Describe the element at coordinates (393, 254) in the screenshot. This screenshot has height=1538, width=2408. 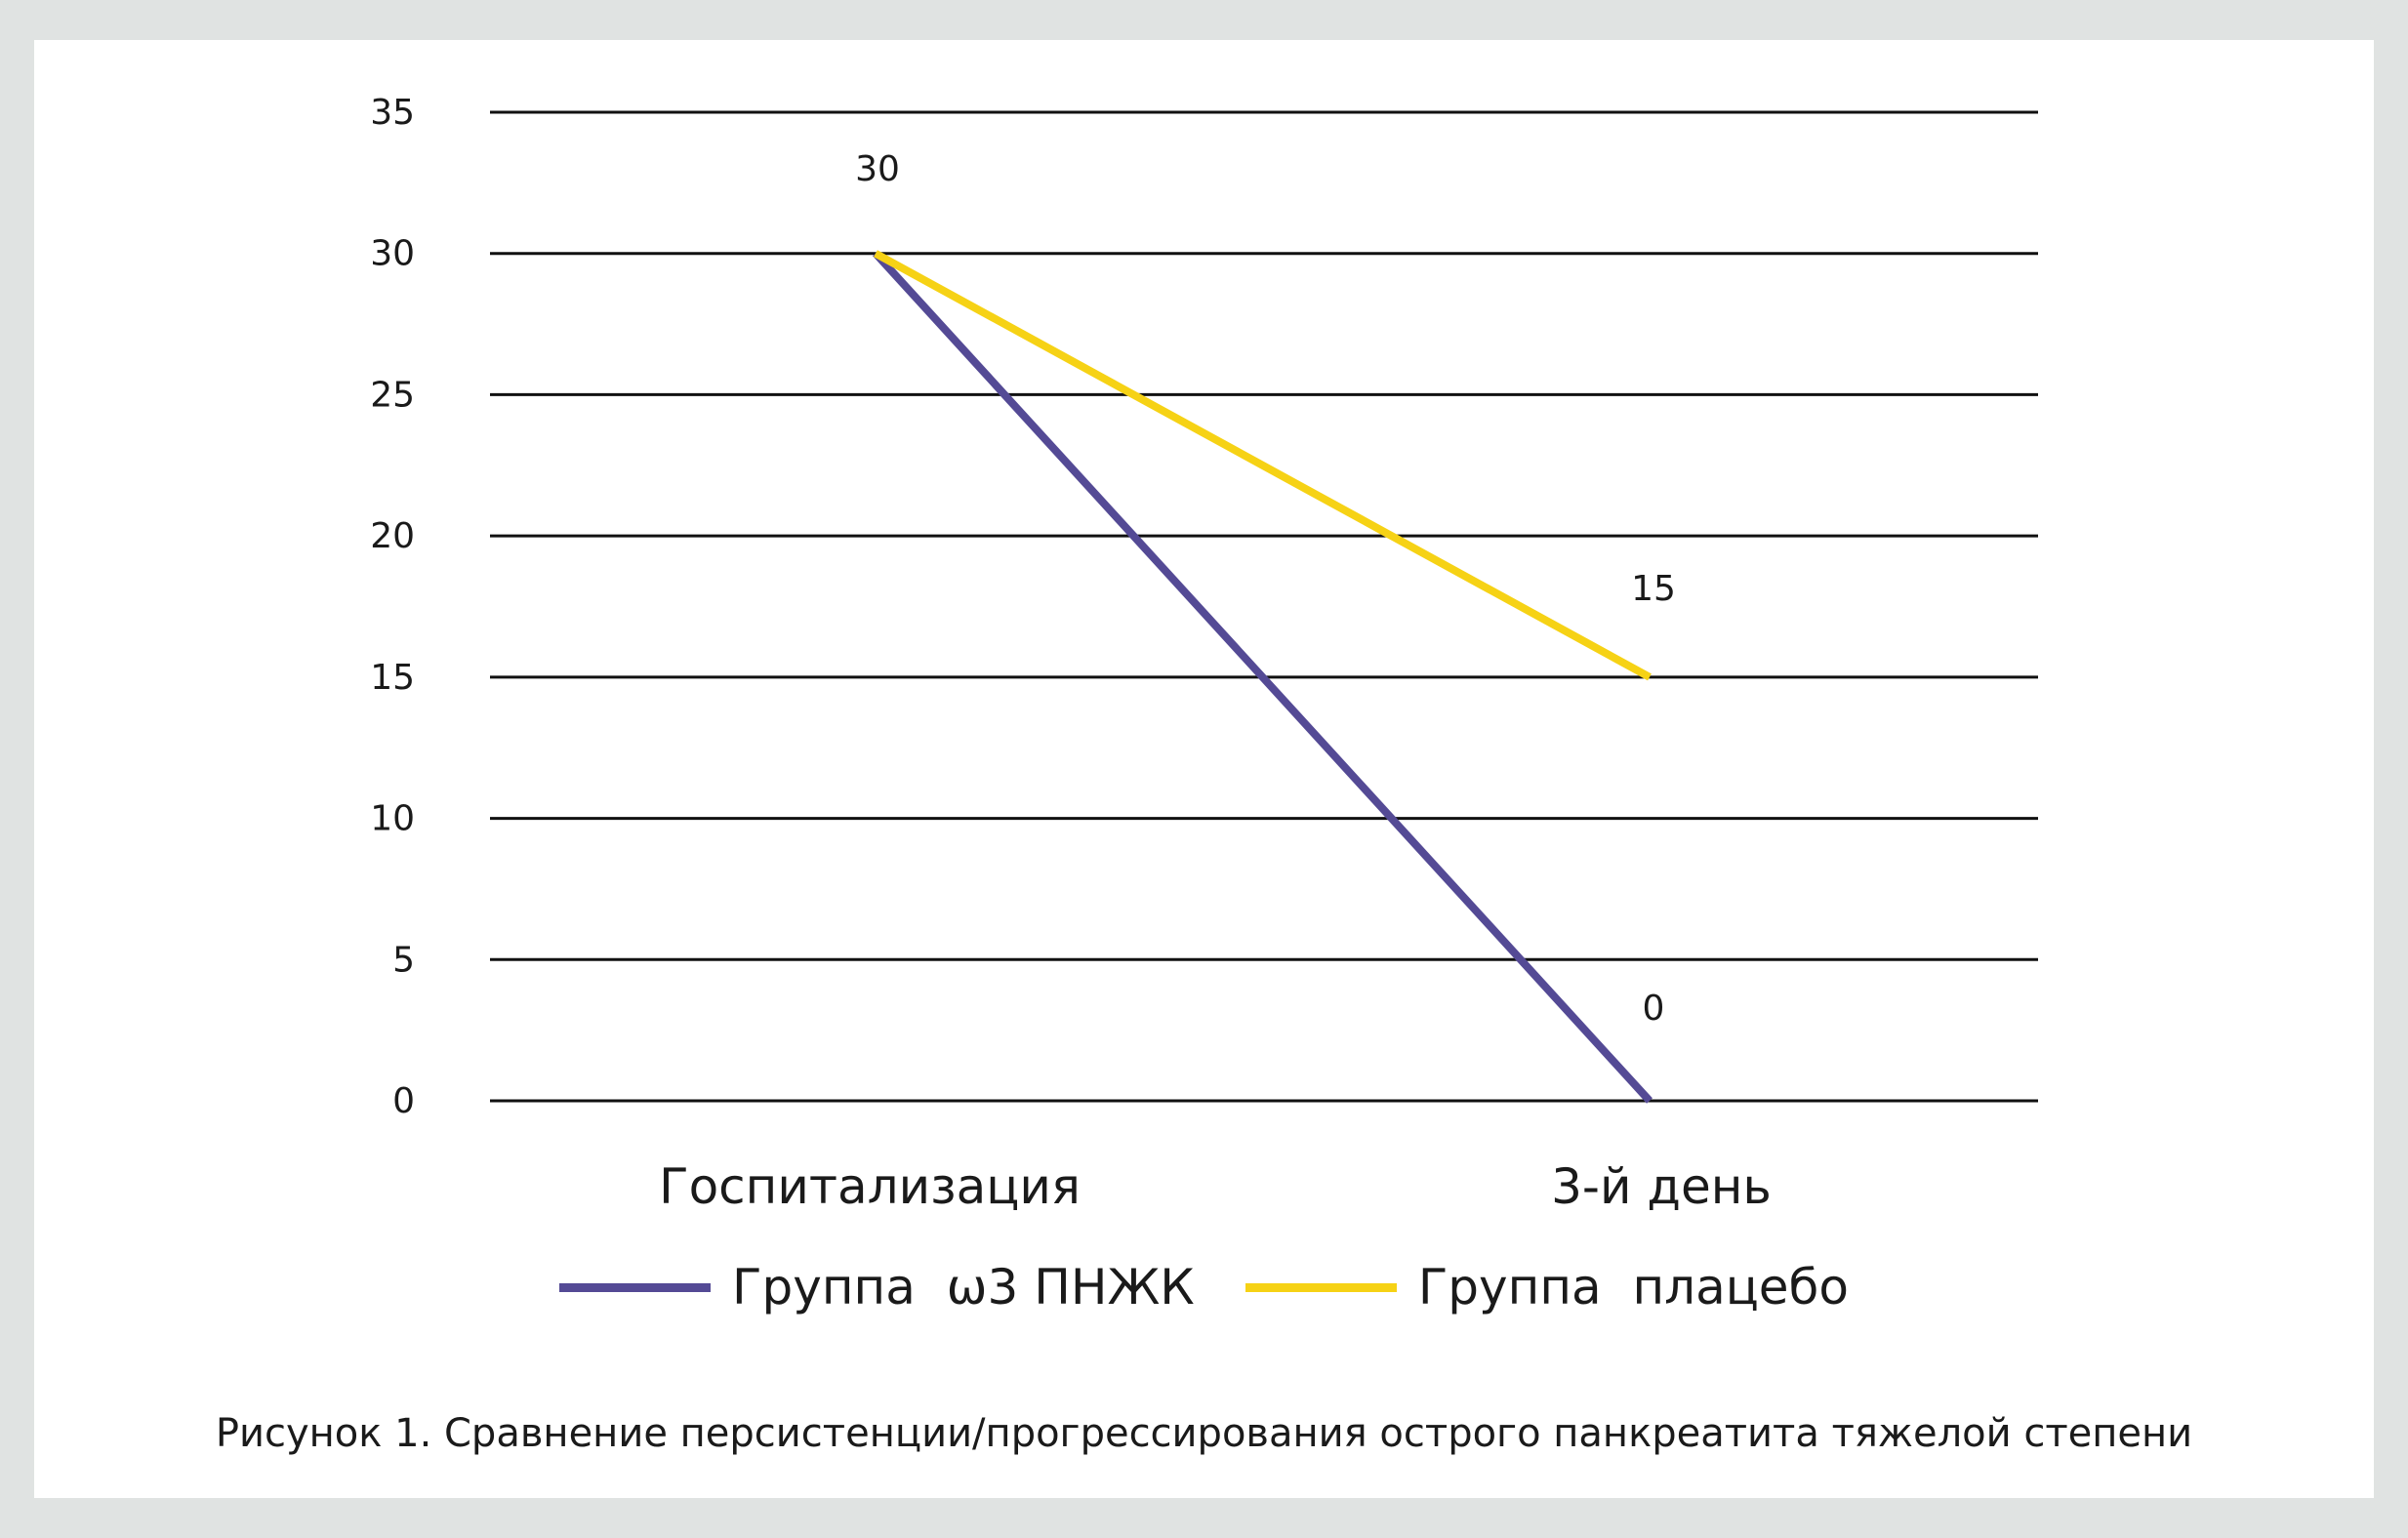
I see `y-tick-label-30: 30` at that location.